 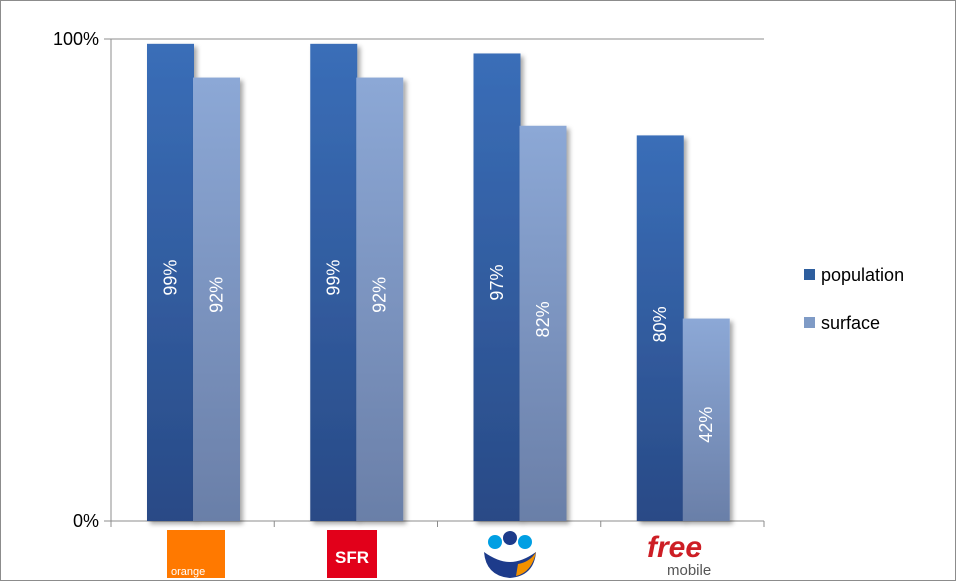 I want to click on free-logo-text: free, so click(x=674, y=547).